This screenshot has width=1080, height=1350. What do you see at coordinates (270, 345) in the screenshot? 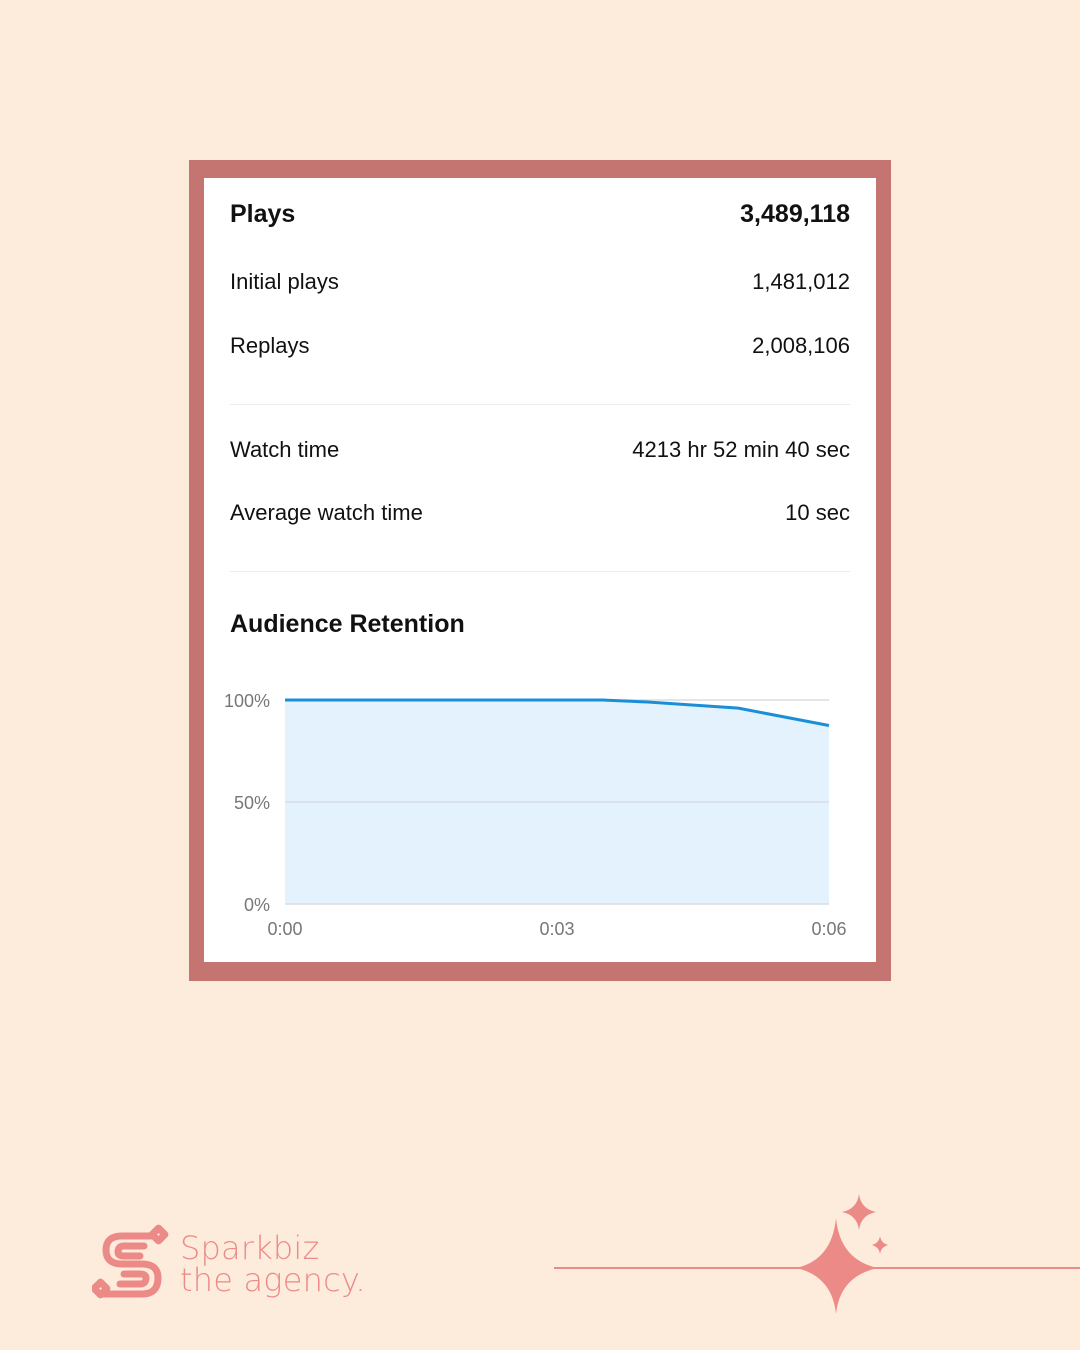
I see `replays-label: Replays` at bounding box center [270, 345].